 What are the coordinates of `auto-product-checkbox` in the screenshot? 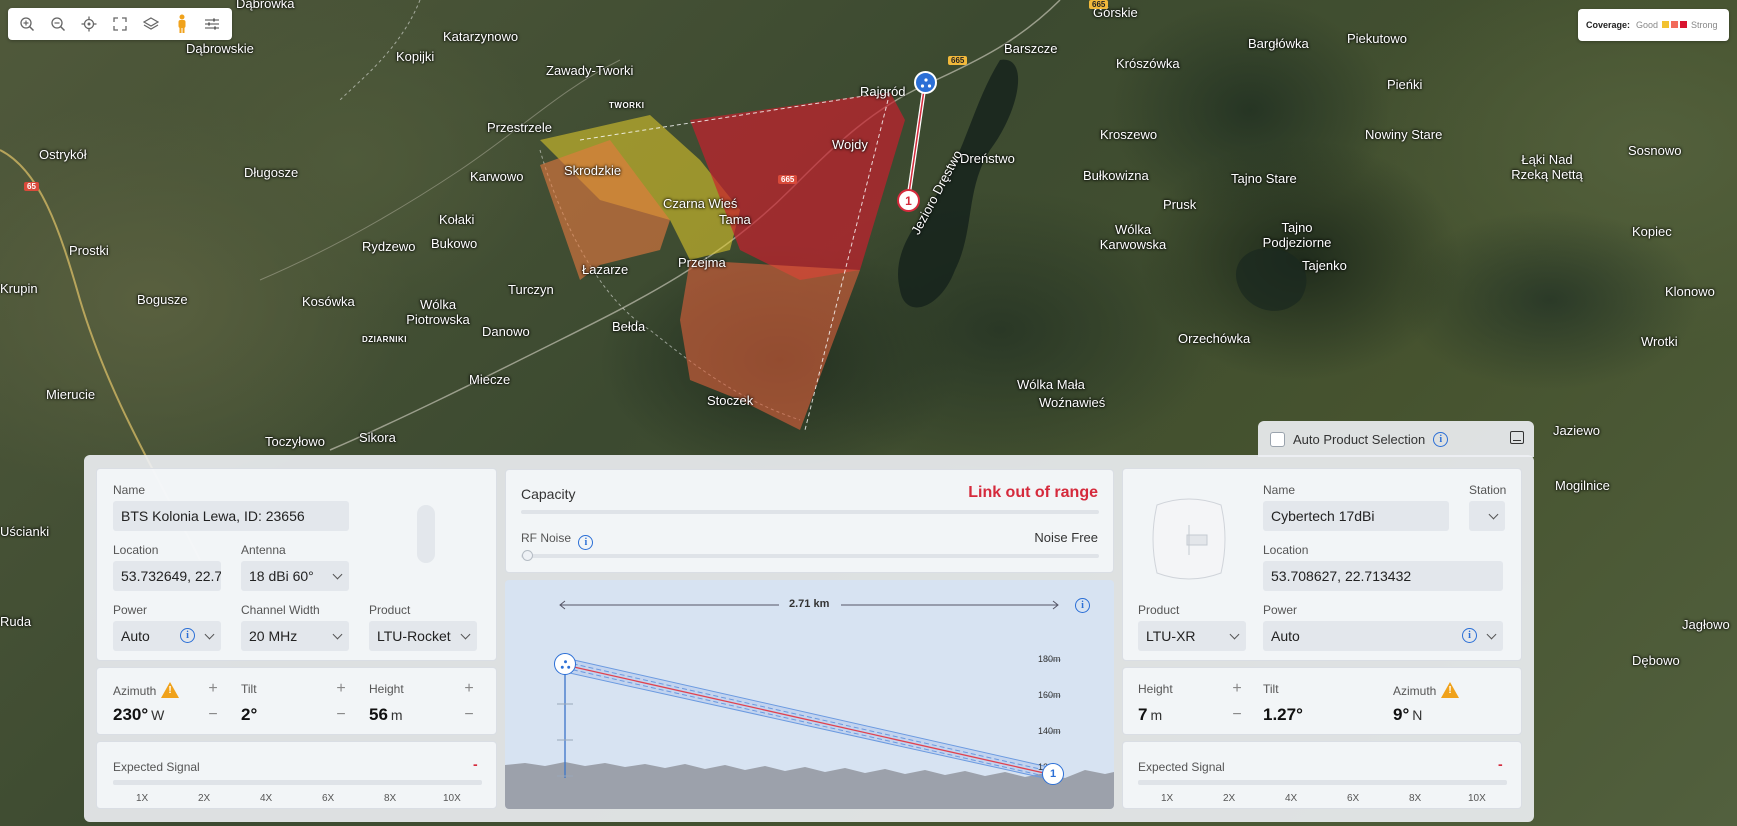 It's located at (1277, 439).